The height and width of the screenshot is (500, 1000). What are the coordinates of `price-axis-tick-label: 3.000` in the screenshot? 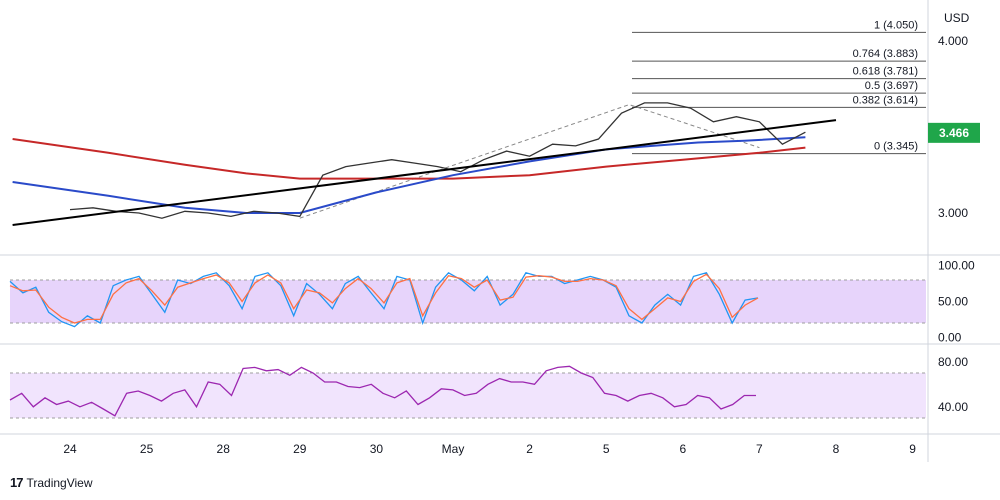 It's located at (953, 213).